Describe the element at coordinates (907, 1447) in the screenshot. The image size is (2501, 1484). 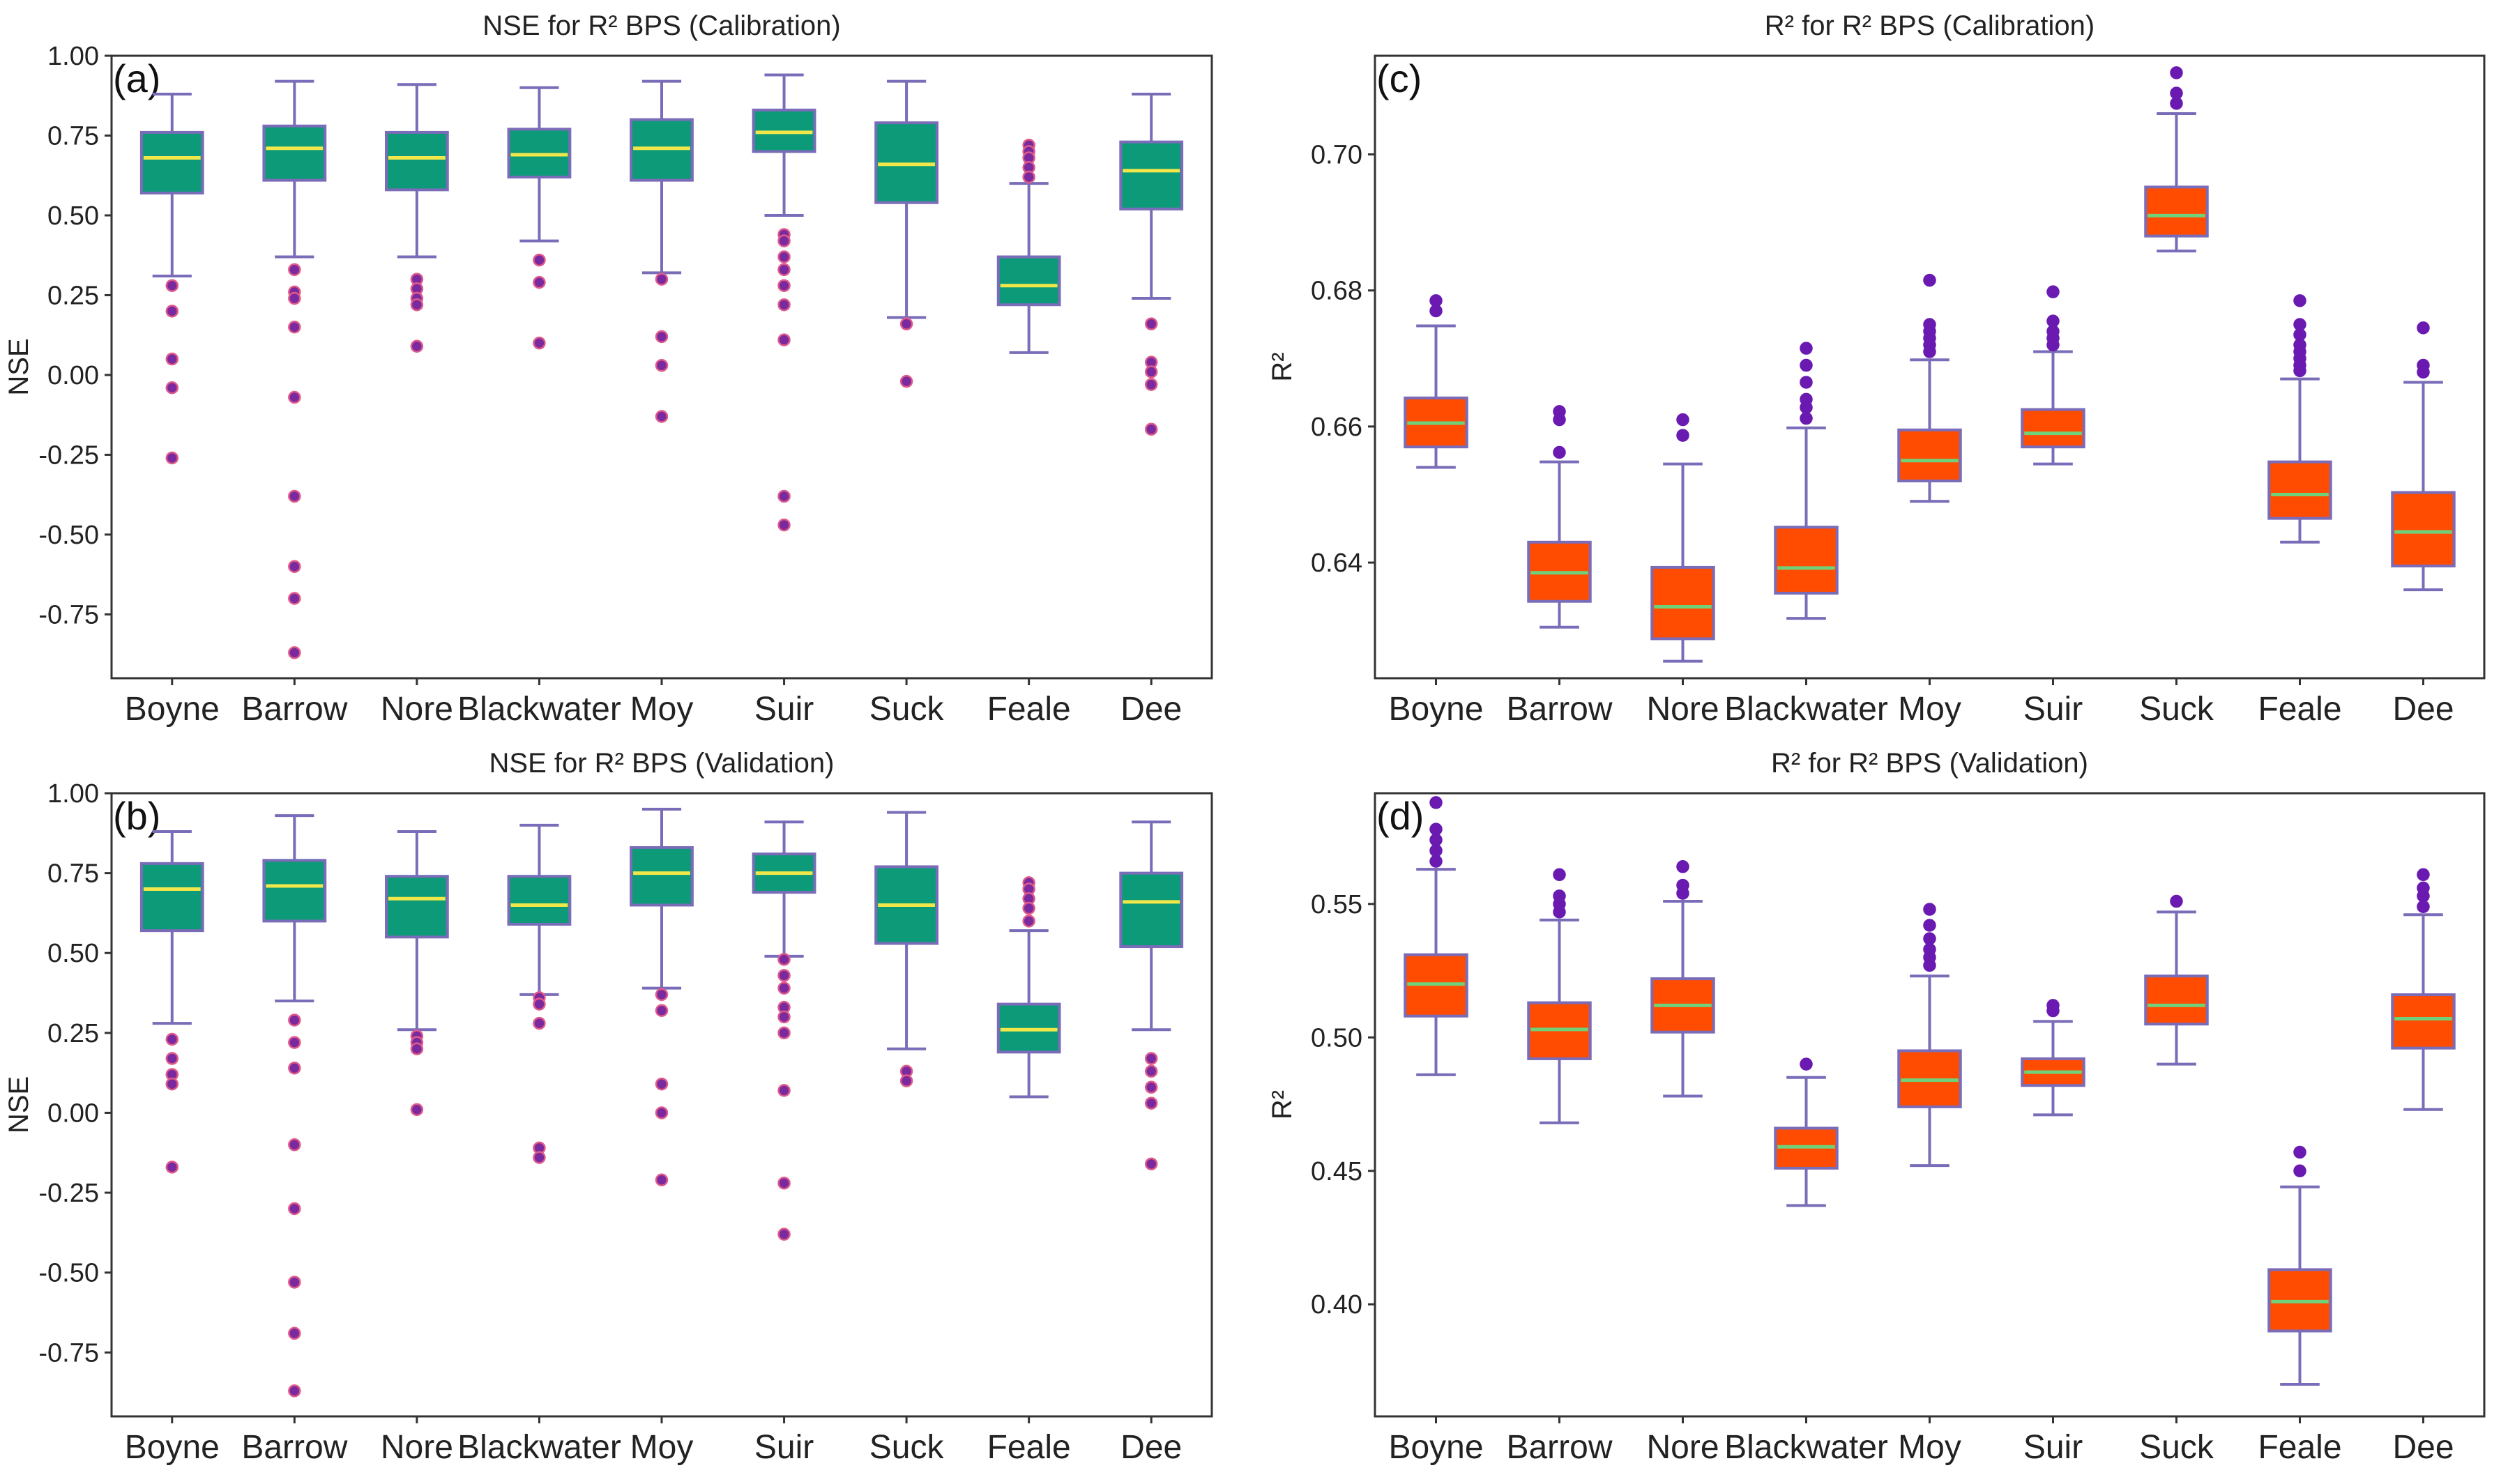
I see `x-tick-label: Suck` at that location.